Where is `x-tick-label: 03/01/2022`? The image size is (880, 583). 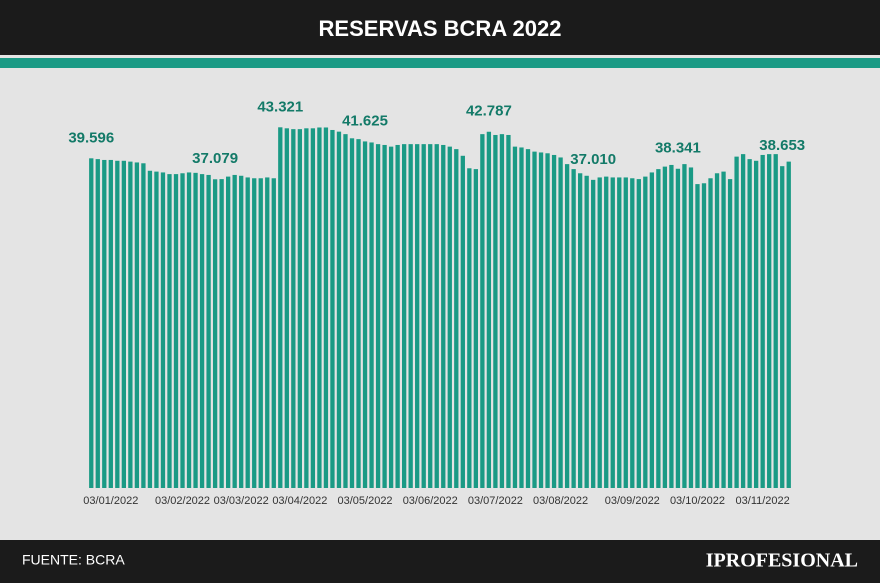 x-tick-label: 03/01/2022 is located at coordinates (110, 501).